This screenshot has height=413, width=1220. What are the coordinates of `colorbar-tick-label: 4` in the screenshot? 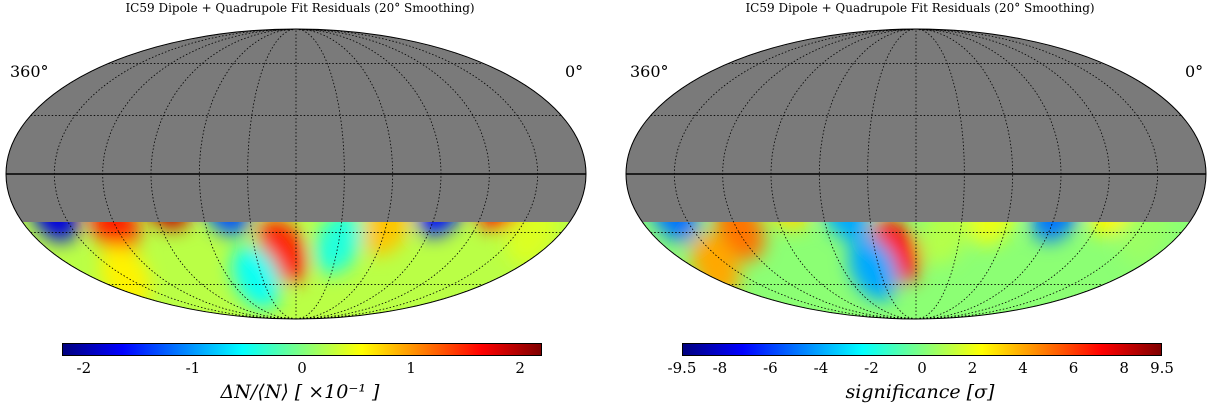 It's located at (1023, 368).